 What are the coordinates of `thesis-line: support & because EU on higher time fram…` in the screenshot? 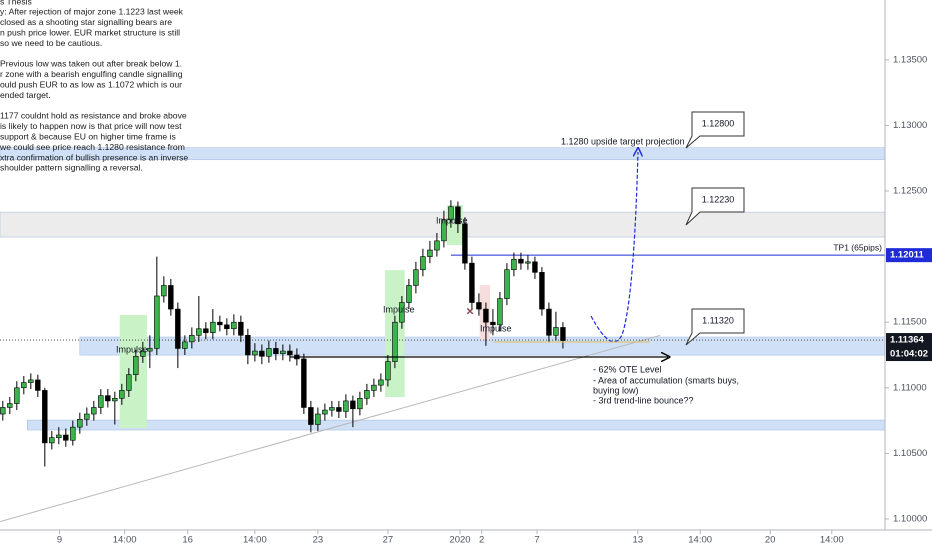 It's located at (88, 136).